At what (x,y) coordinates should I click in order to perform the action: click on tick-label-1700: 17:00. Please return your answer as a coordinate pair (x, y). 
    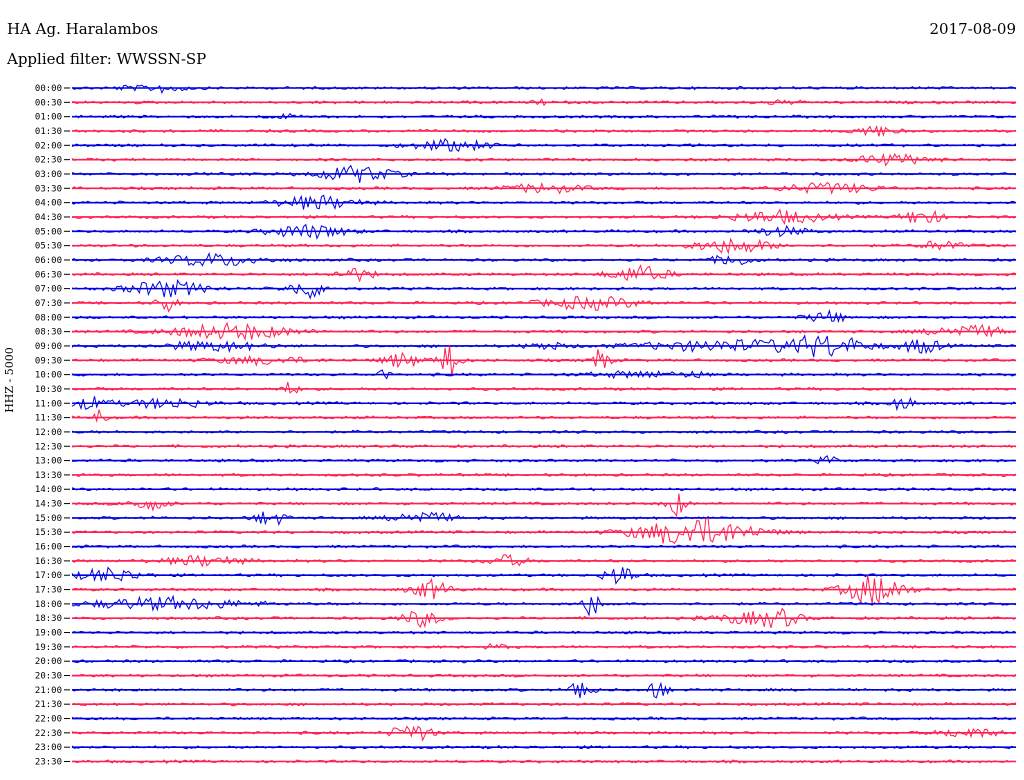
    Looking at the image, I should click on (48, 576).